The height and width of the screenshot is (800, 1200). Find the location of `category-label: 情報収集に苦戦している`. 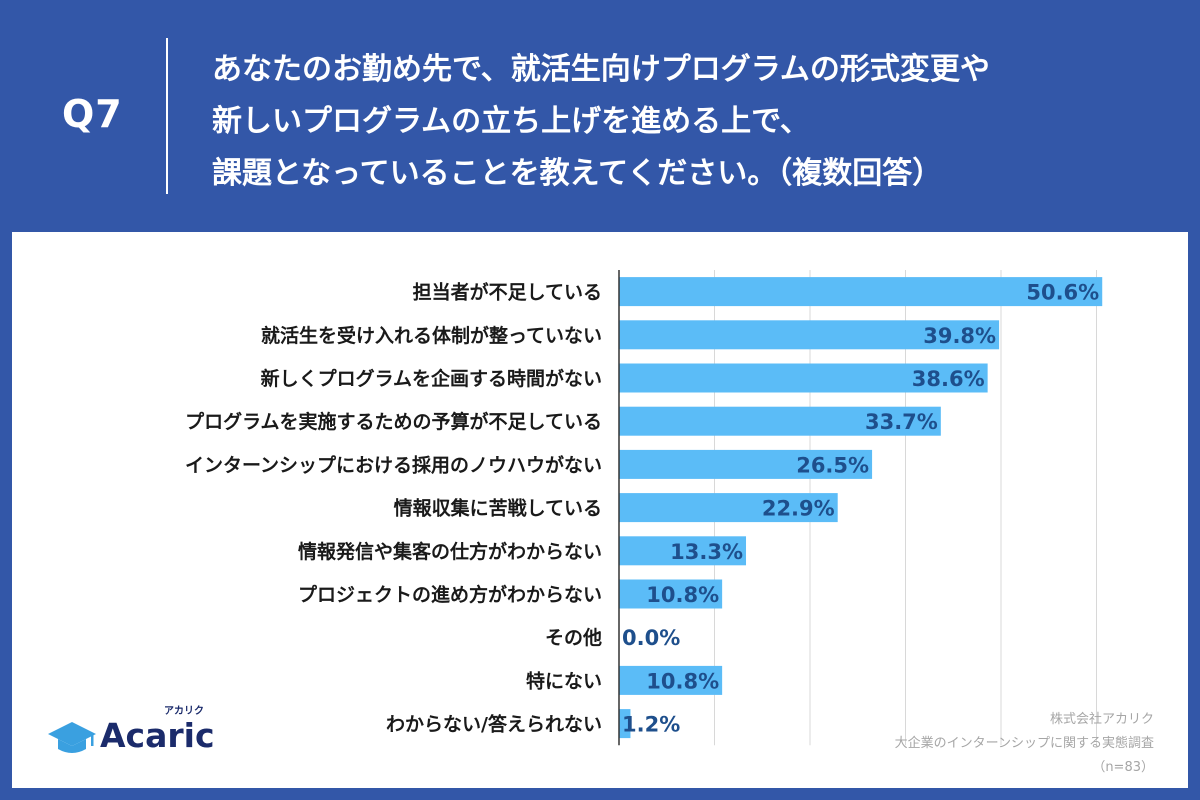

category-label: 情報収集に苦戦している is located at coordinates (498, 508).